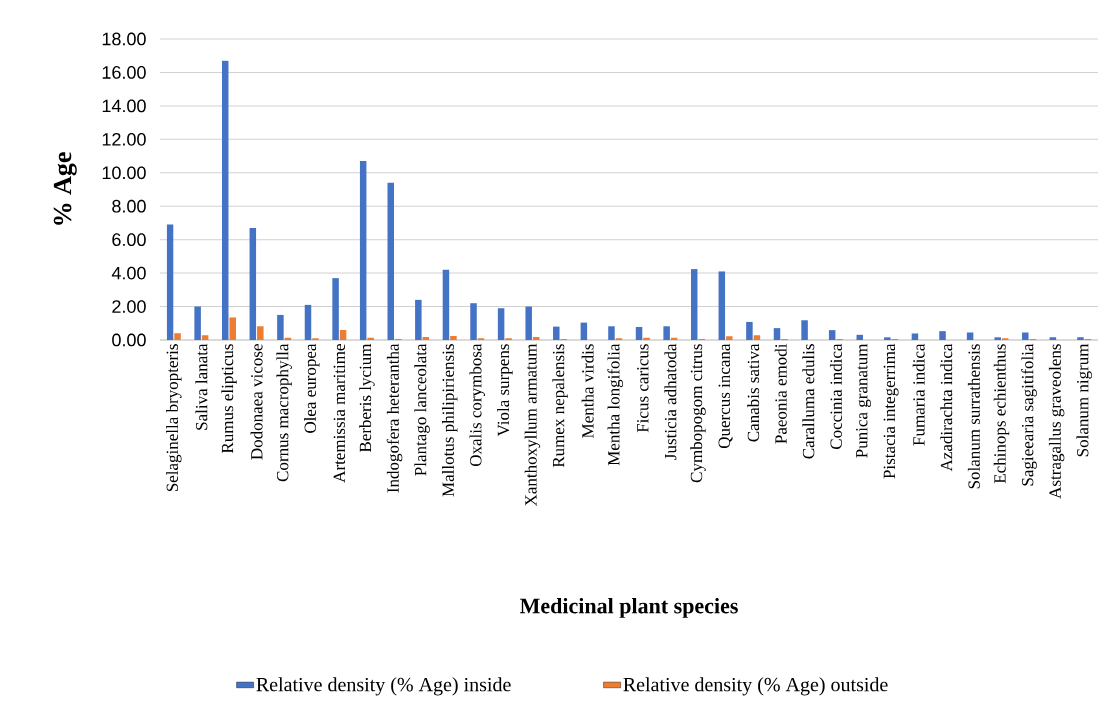  What do you see at coordinates (174, 418) in the screenshot?
I see `x-tick-label: Selaginella bryopteris` at bounding box center [174, 418].